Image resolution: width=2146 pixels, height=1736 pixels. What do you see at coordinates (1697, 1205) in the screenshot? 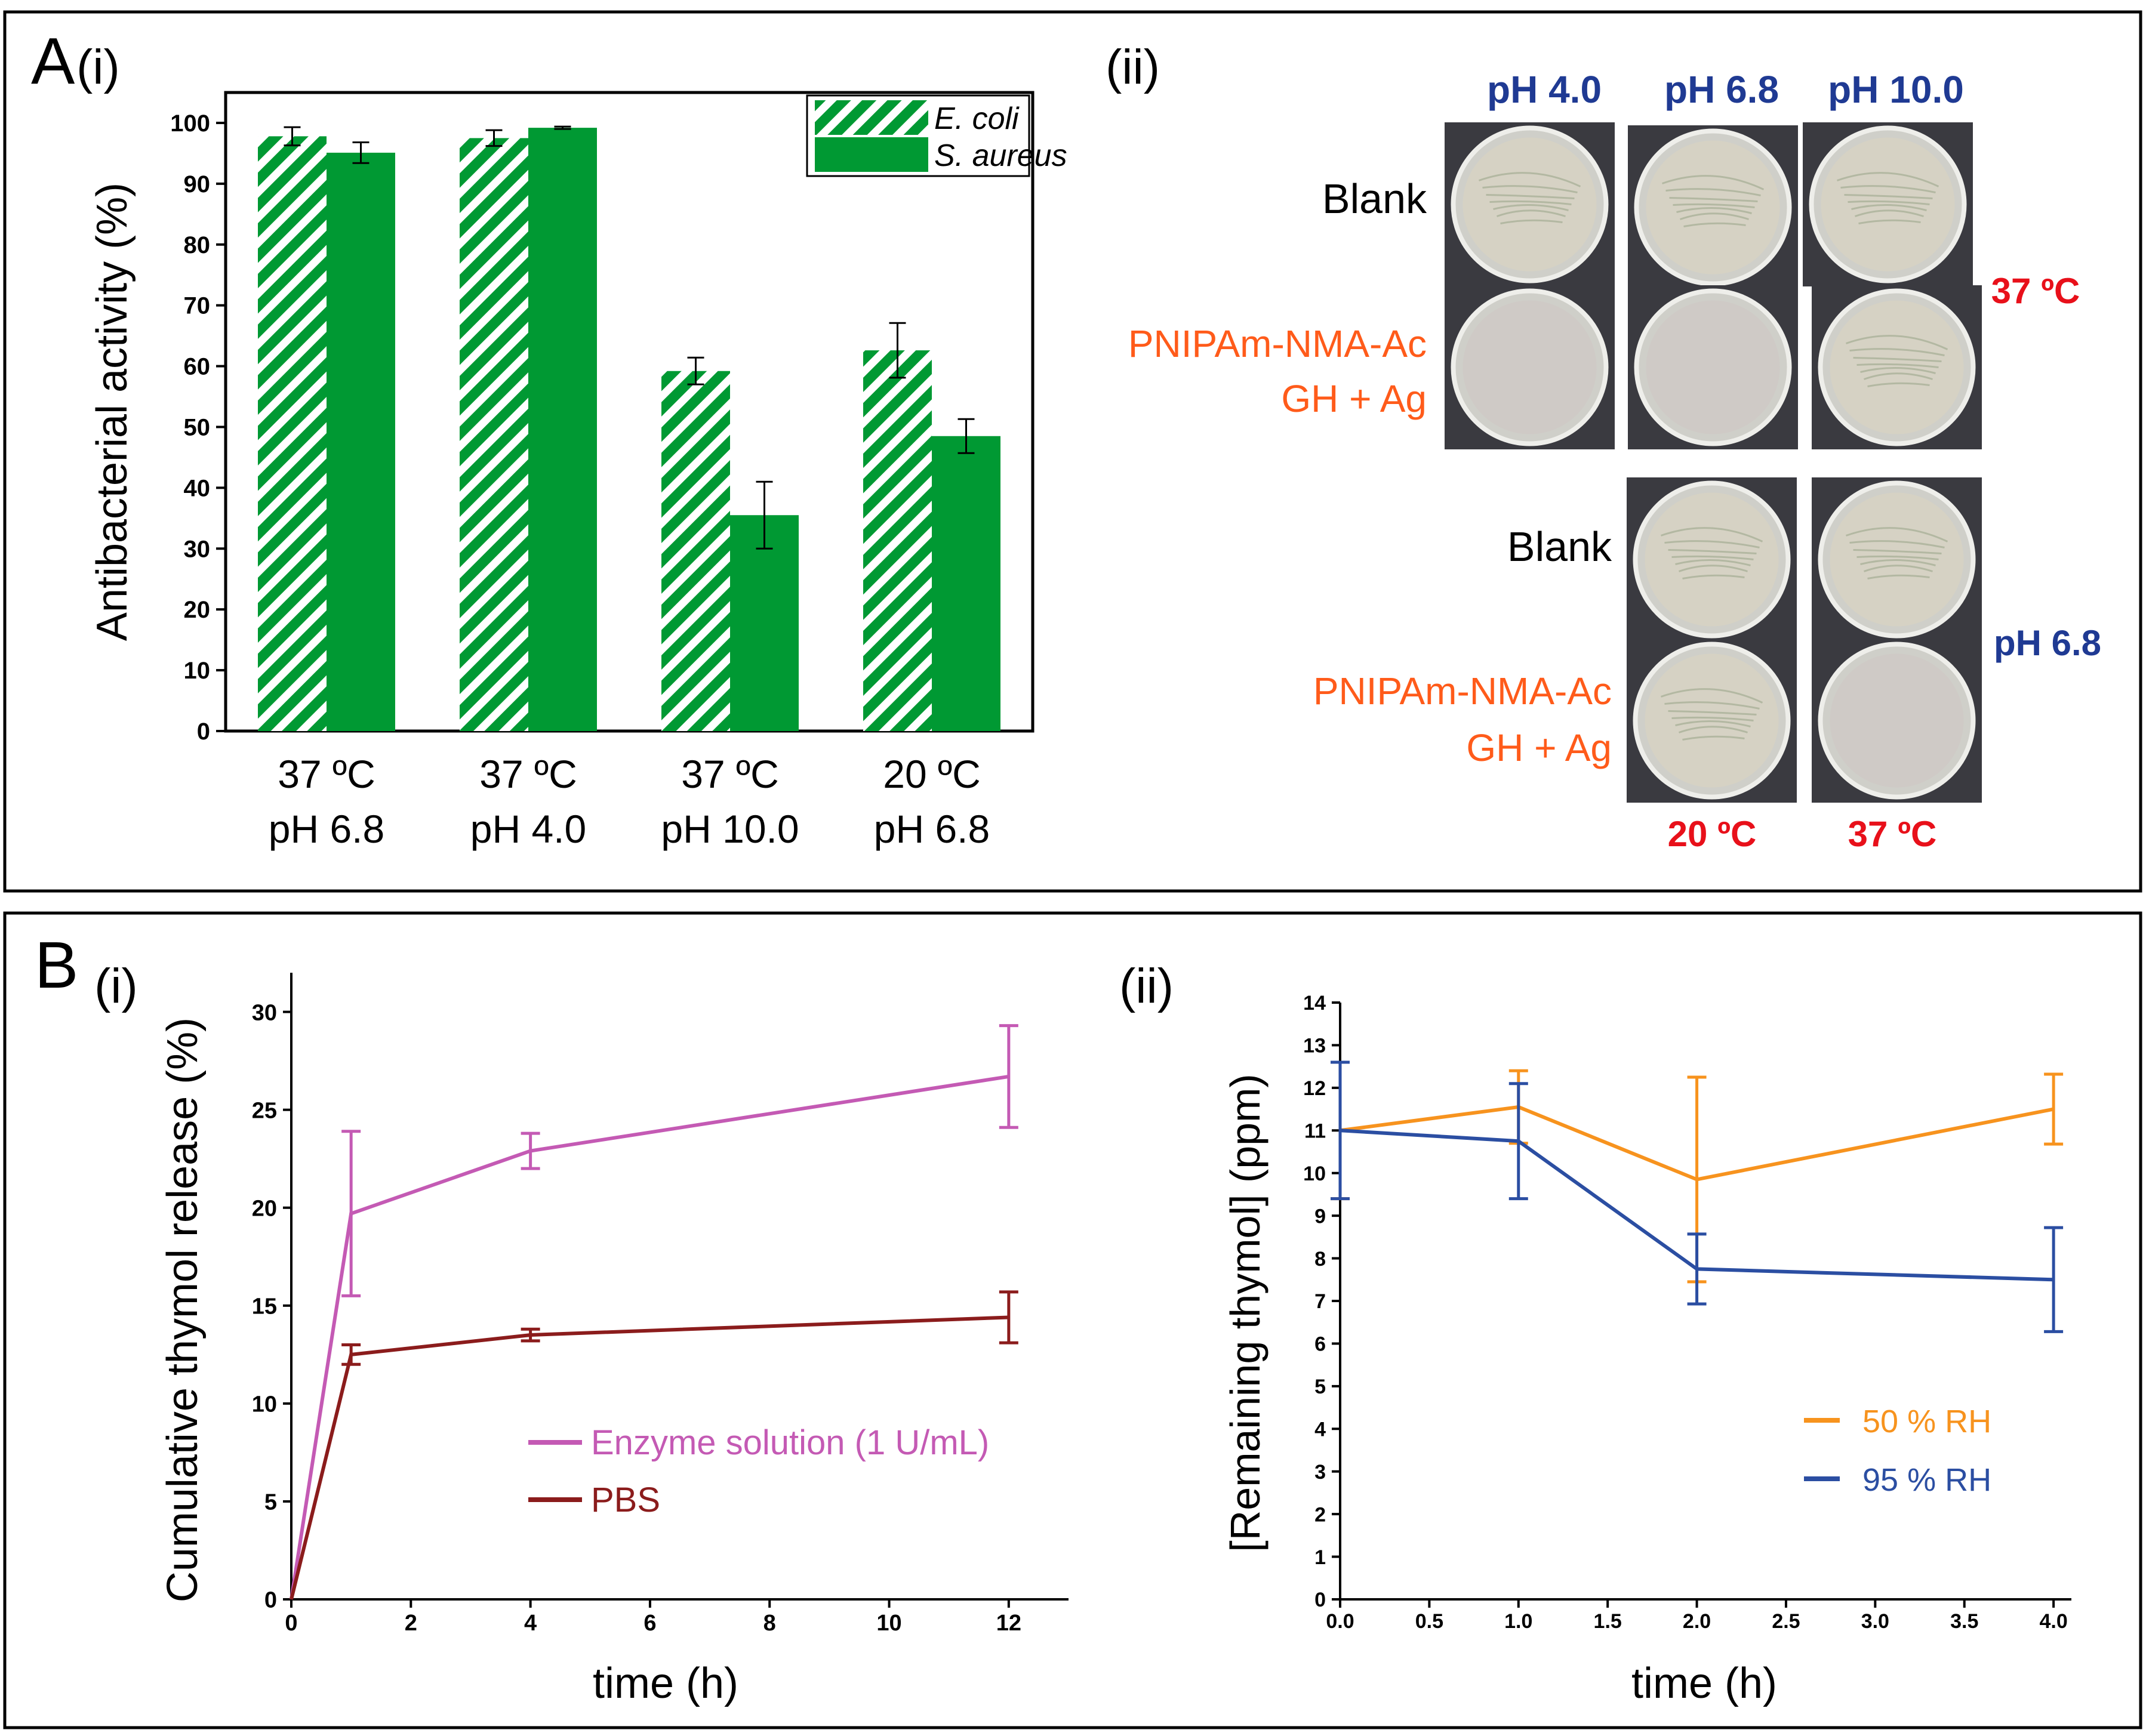
I see `series-line-95-rh` at bounding box center [1697, 1205].